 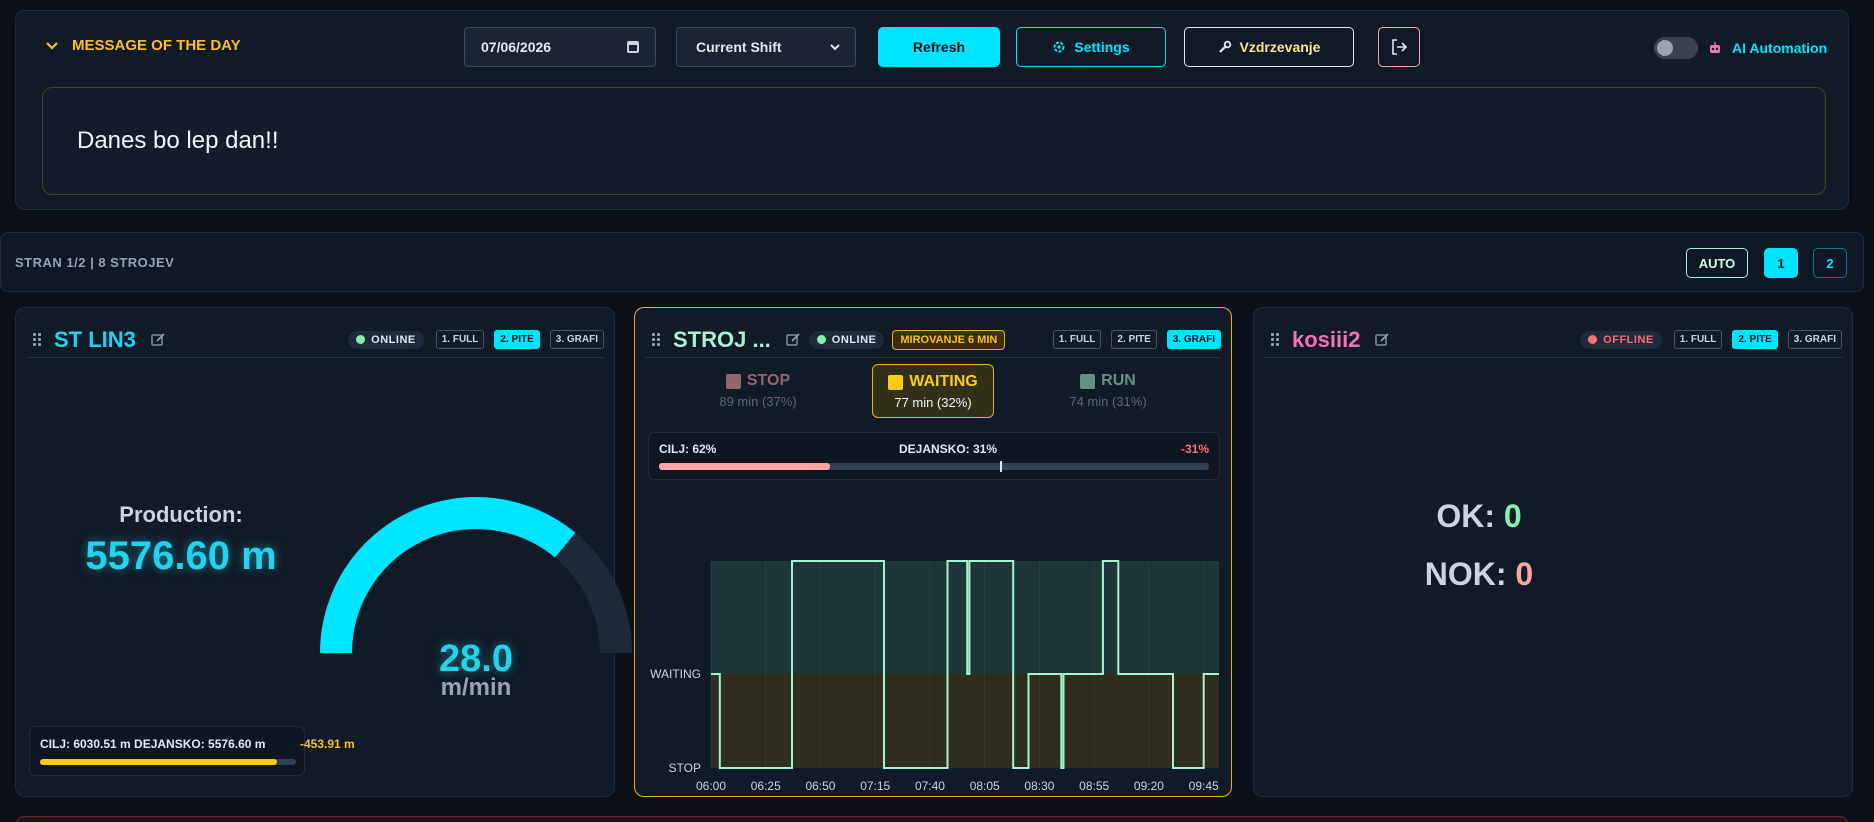 I want to click on ok-count: OK: 0, so click(x=1479, y=516).